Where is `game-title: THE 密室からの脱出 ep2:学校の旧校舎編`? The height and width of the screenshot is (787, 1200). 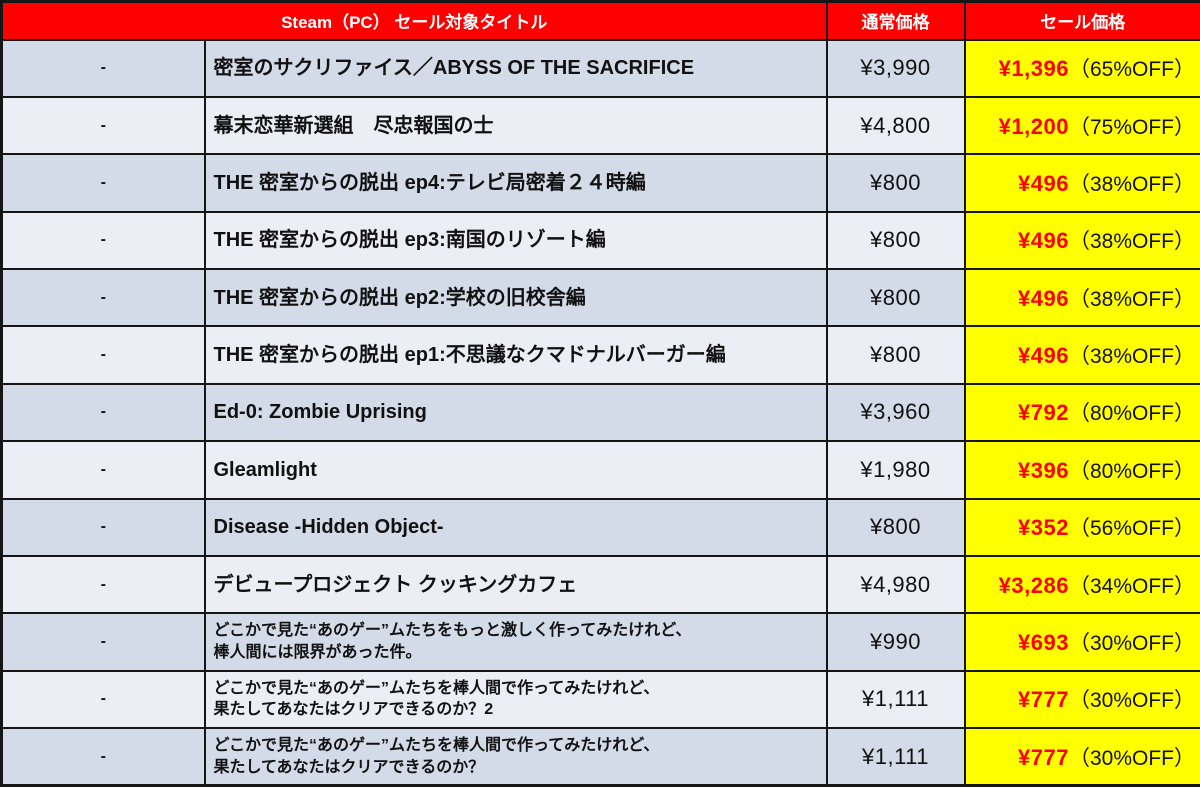 game-title: THE 密室からの脱出 ep2:学校の旧校舎編 is located at coordinates (515, 297).